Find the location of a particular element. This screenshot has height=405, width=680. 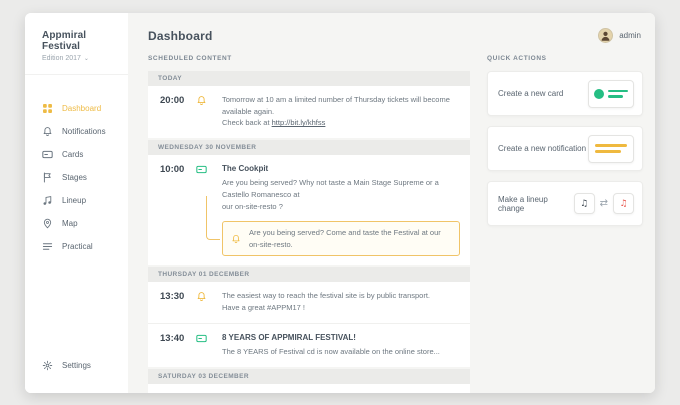

avatar is located at coordinates (606, 35).